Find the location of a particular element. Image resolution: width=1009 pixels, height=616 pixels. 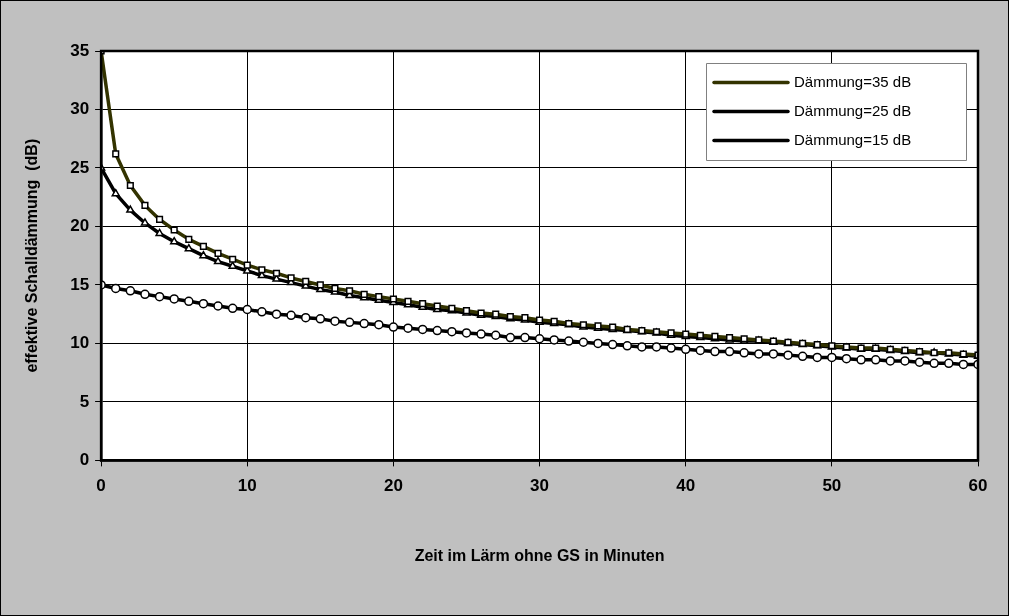

y-axis-title: effektive Schalldämmung (dB) is located at coordinates (32, 255).